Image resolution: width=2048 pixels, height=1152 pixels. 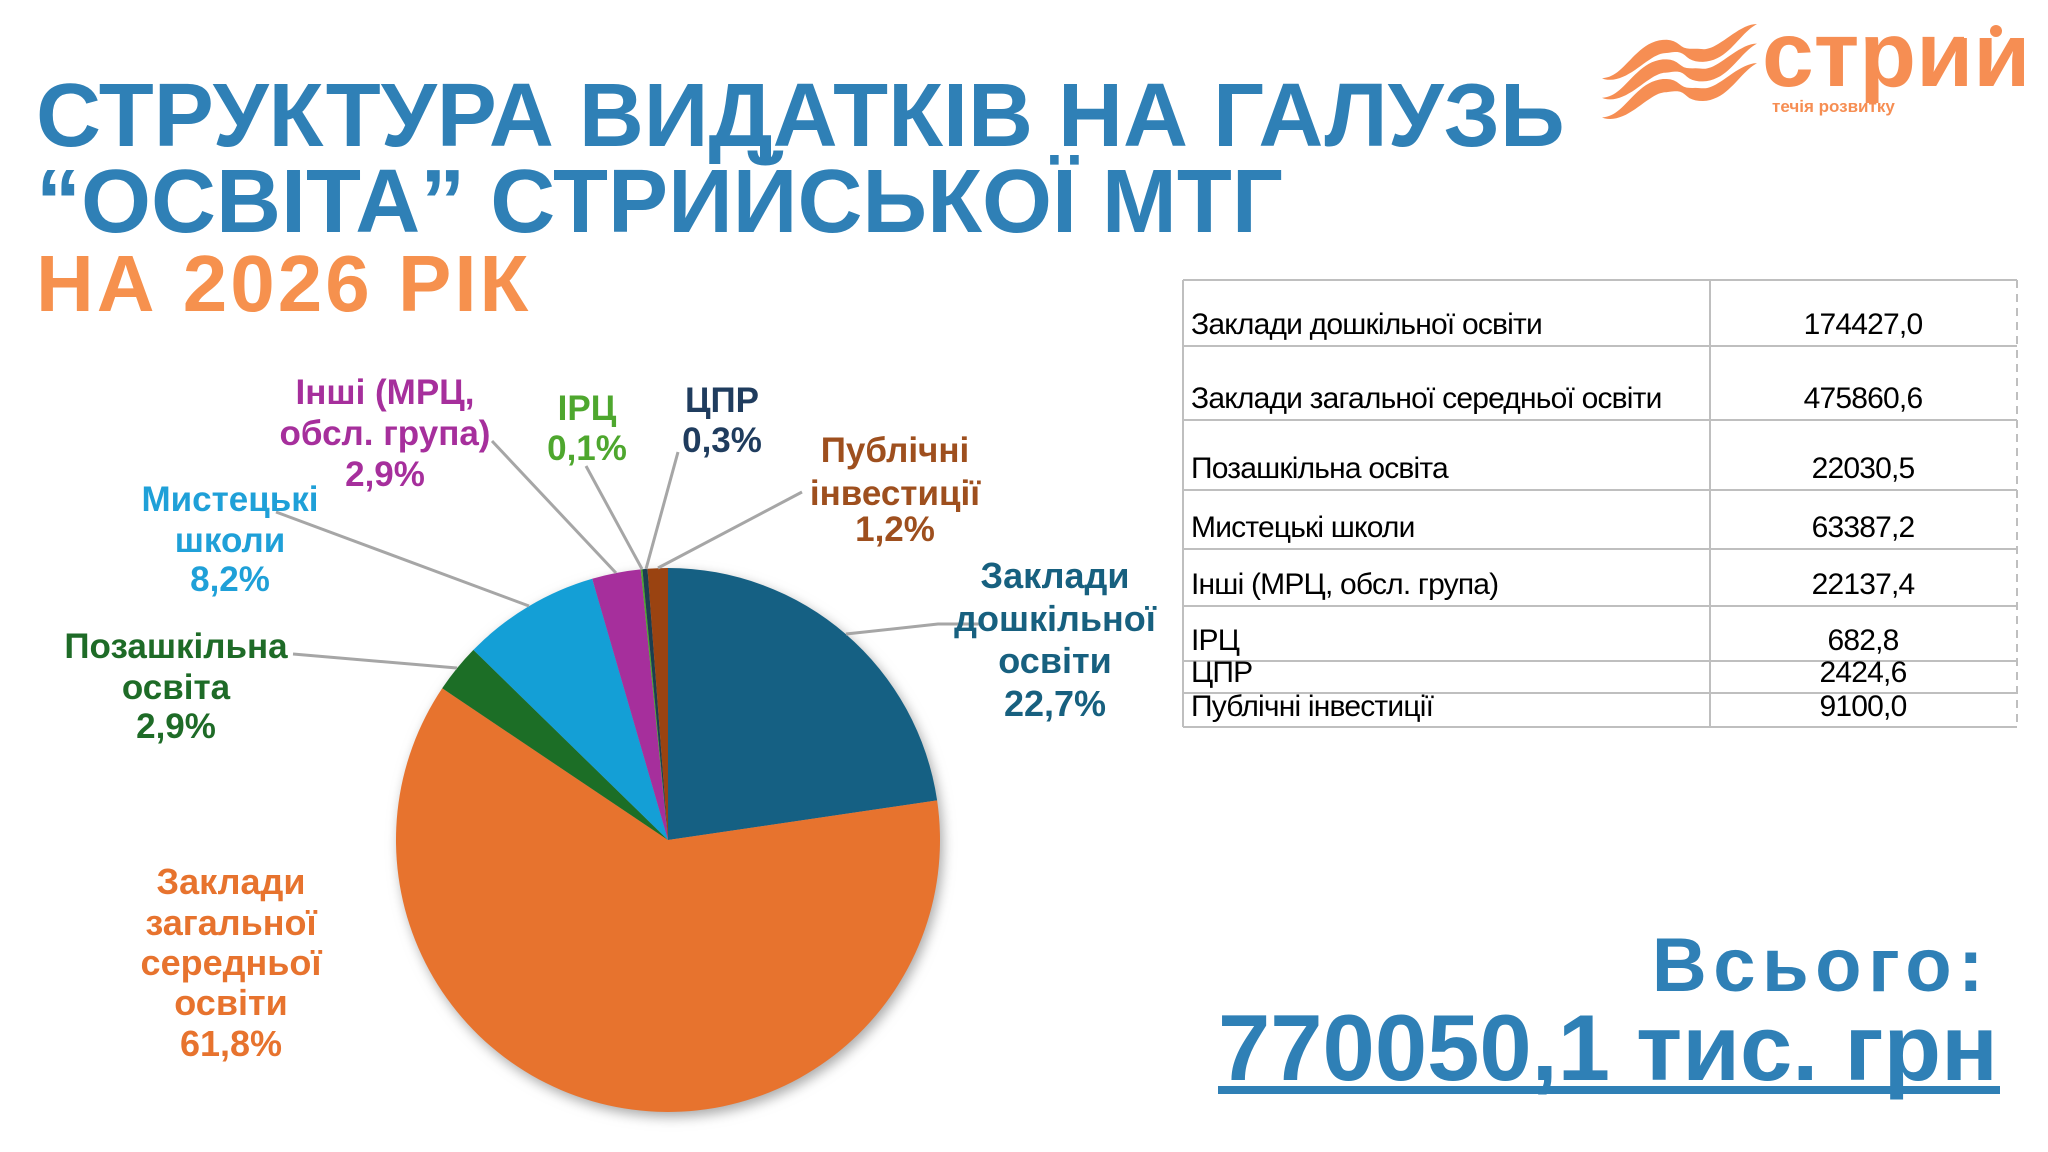 What do you see at coordinates (1863, 527) in the screenshot?
I see `svg-text: 63387,2` at bounding box center [1863, 527].